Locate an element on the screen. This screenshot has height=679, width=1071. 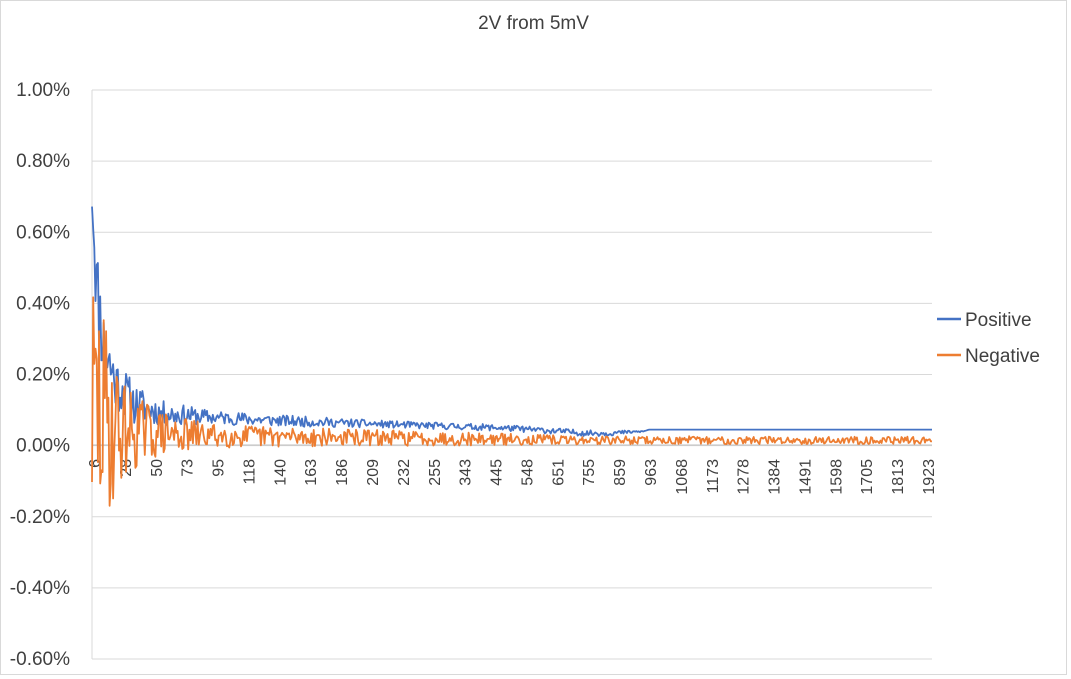
x-tick-label: 186 is located at coordinates (342, 472).